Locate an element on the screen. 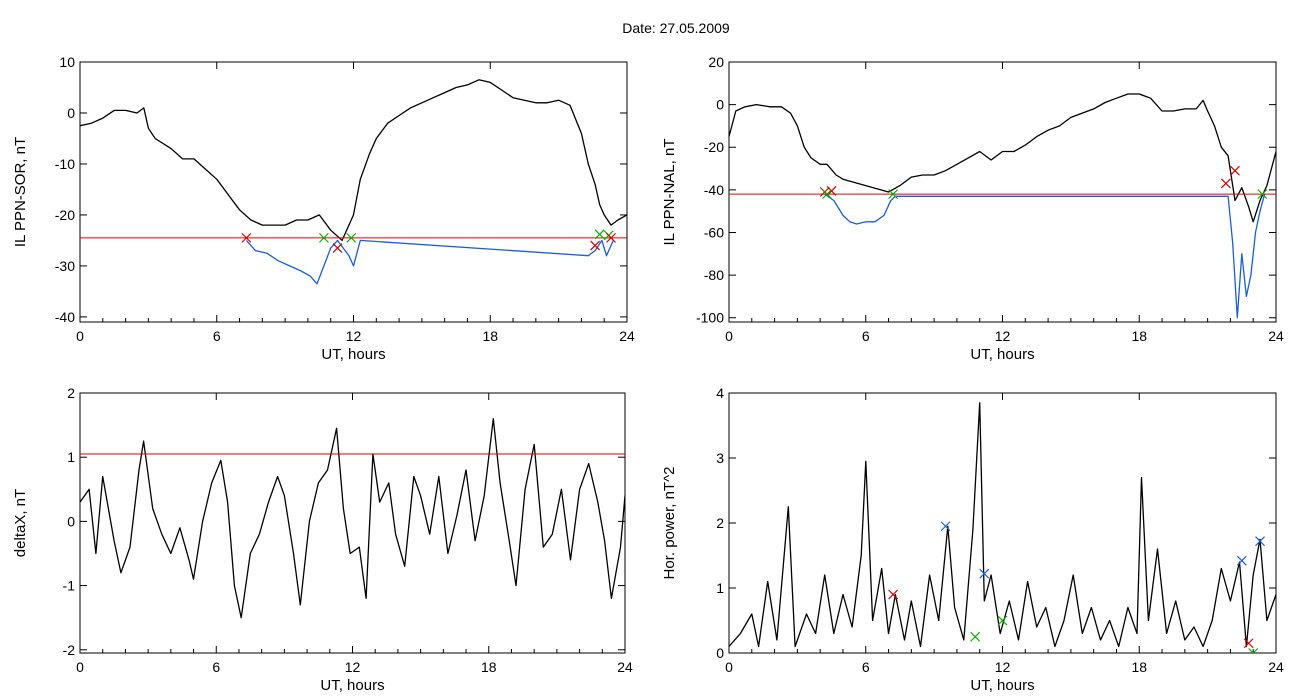 This screenshot has height=700, width=1300. y-tick-label: 3 is located at coordinates (720, 458).